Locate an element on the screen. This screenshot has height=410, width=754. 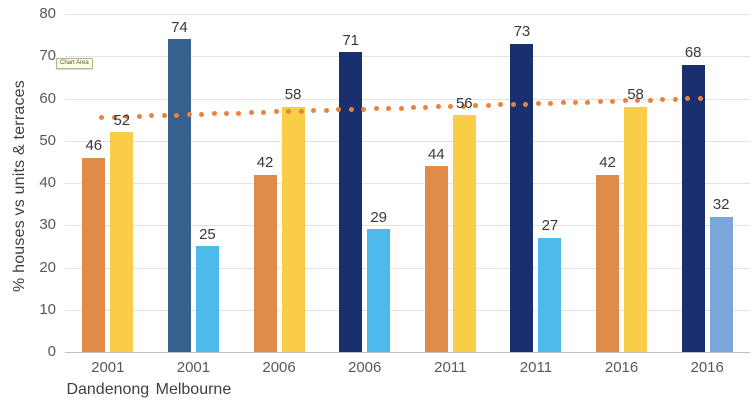
bar-group-melbourne-2016: 68 32 is located at coordinates (707, 183).